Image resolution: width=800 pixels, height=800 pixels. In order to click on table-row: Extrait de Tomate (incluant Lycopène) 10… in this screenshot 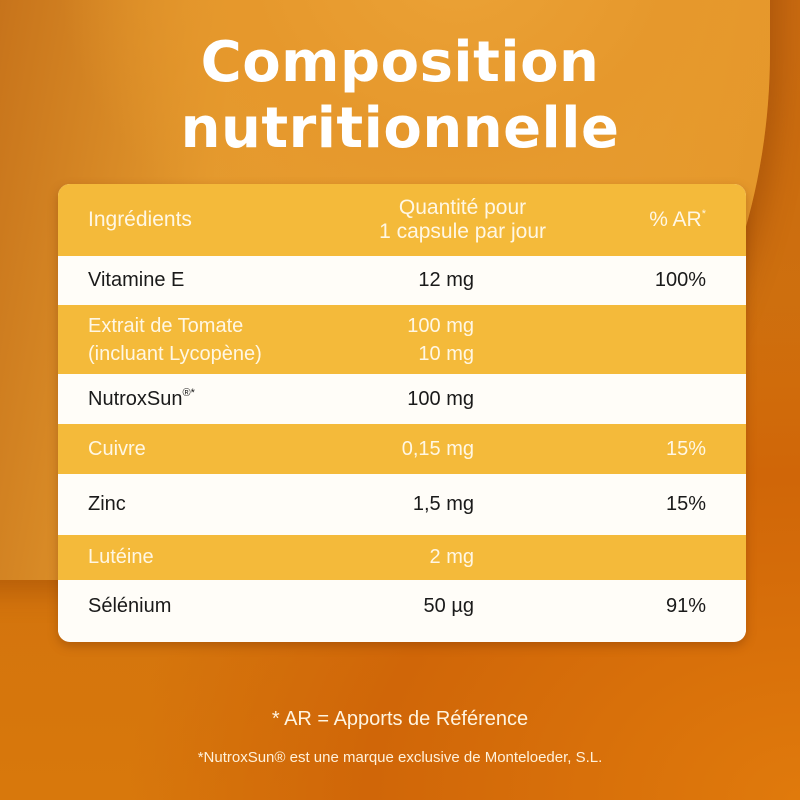, I will do `click(402, 339)`.